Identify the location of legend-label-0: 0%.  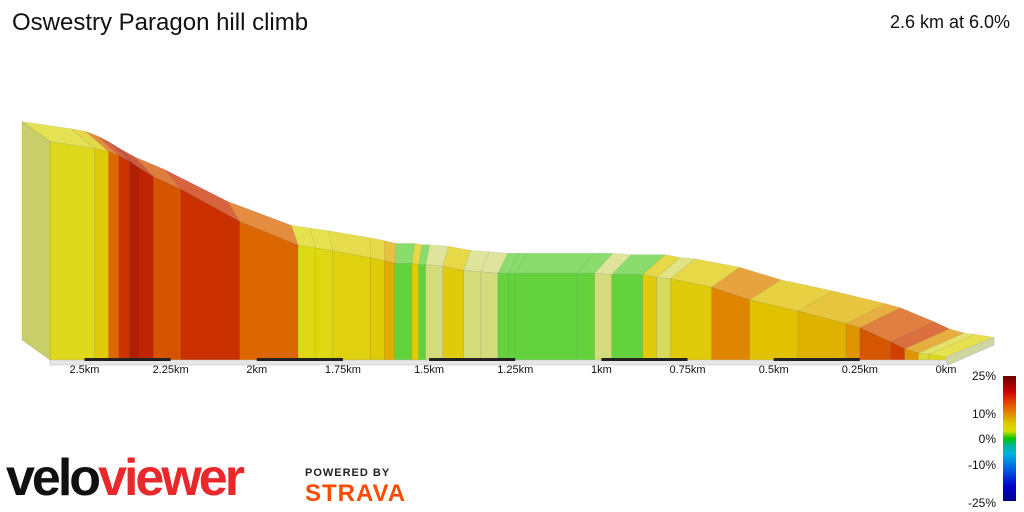
(987, 439).